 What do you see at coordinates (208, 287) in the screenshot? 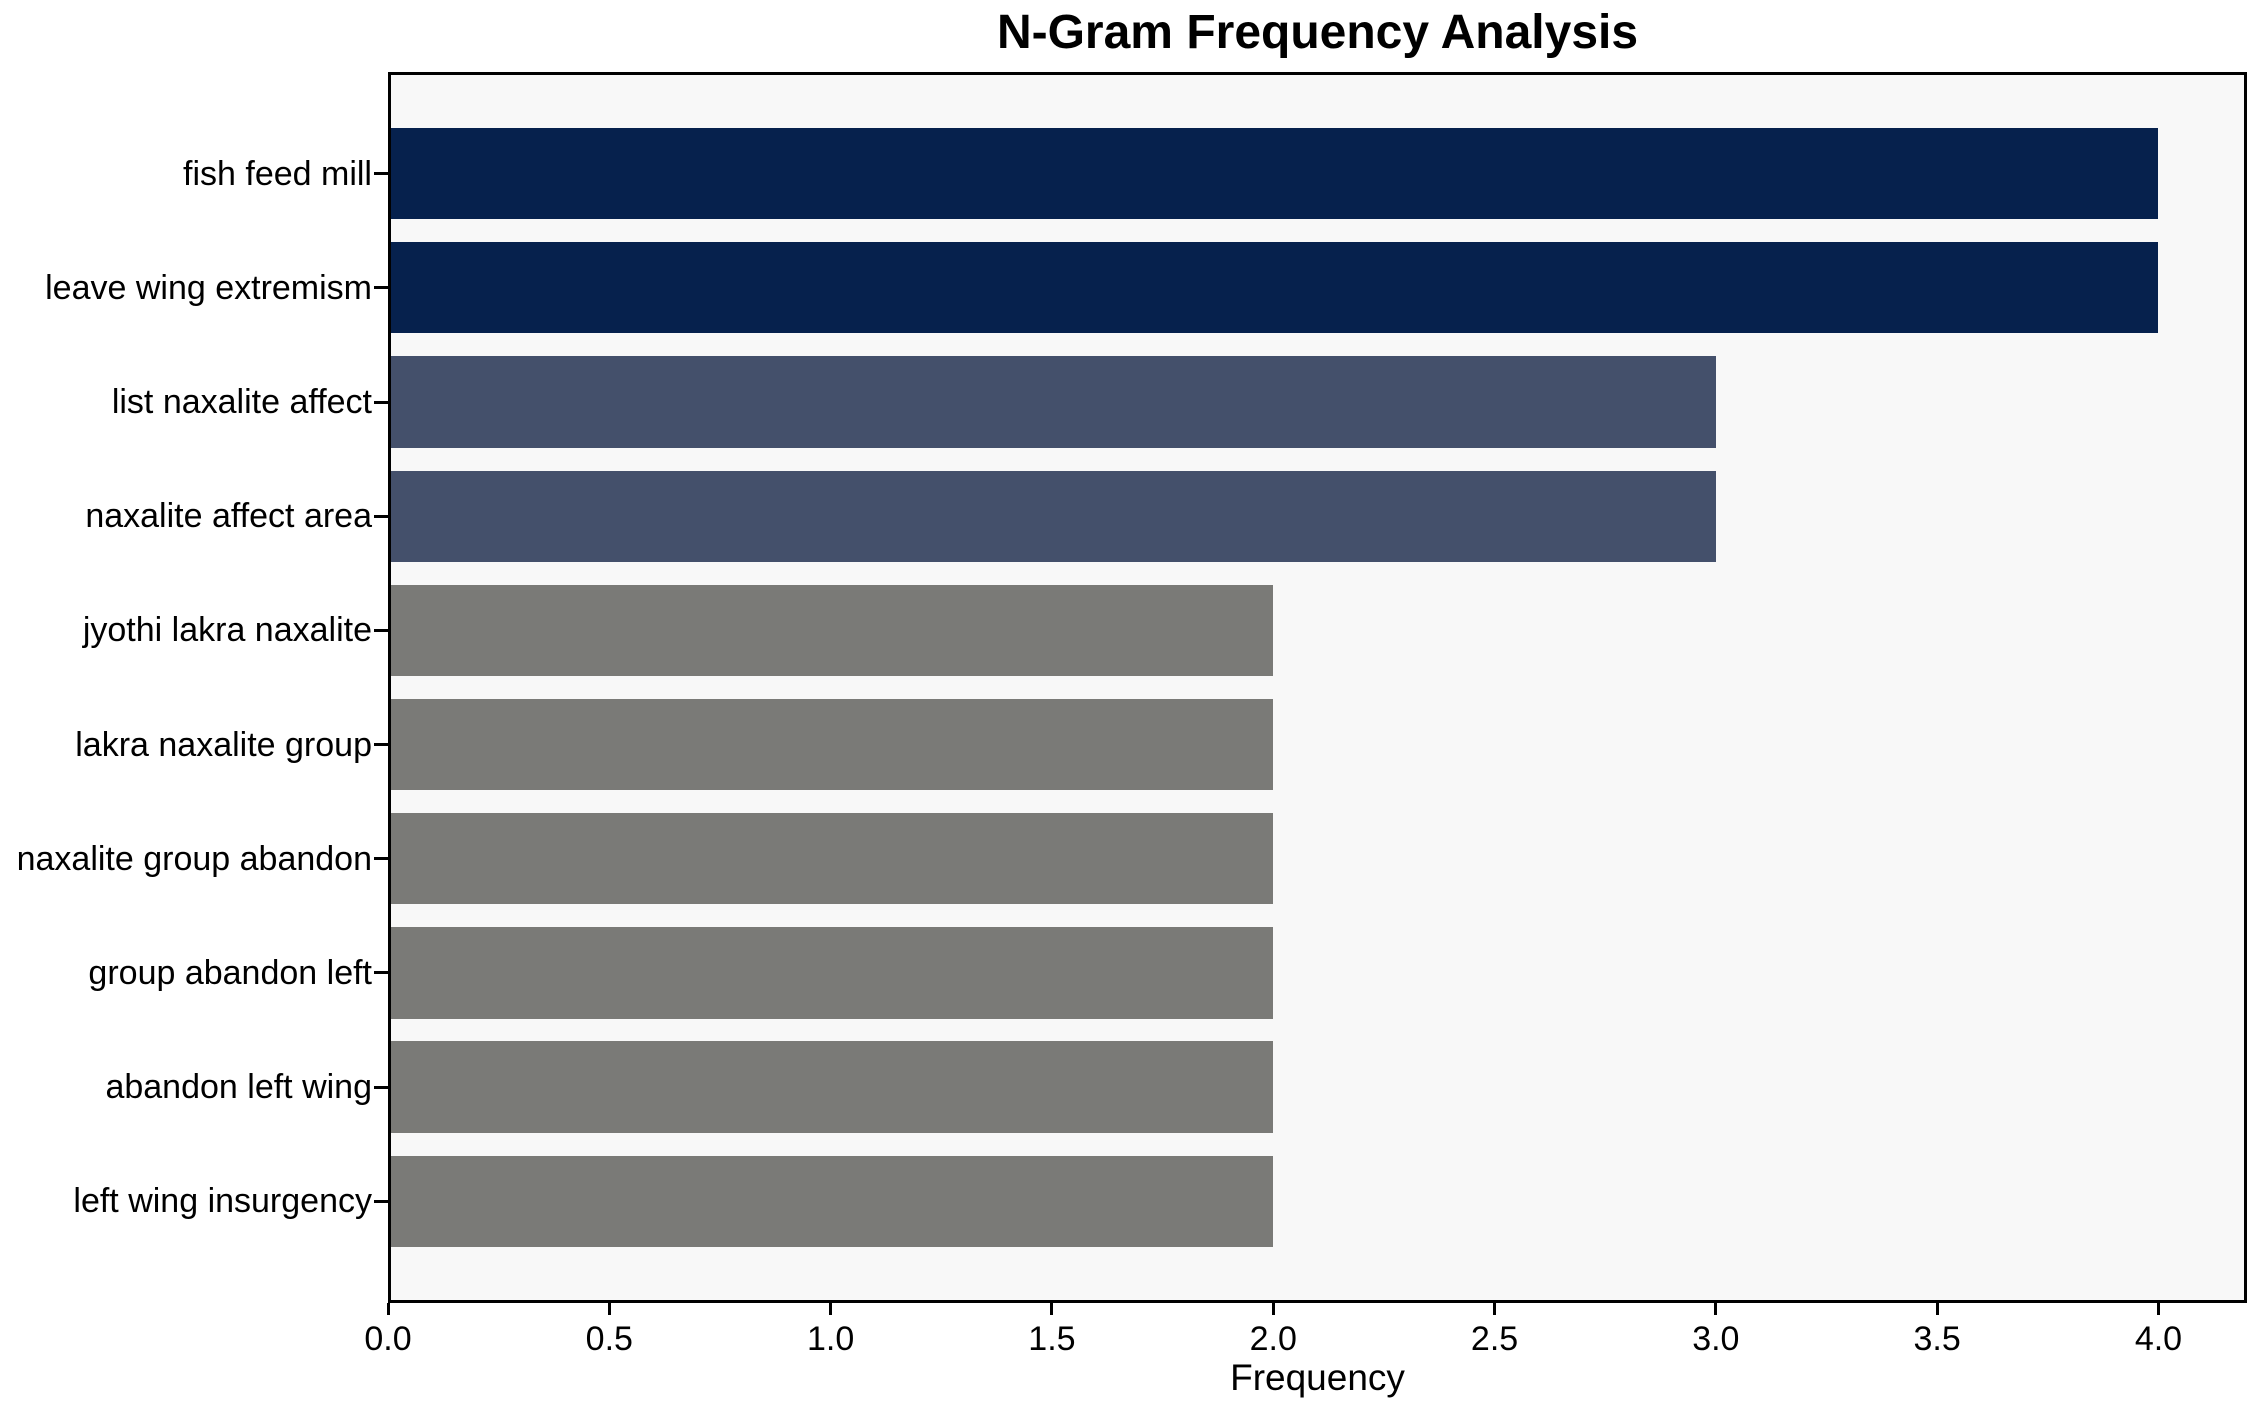
I see `y-tick-label: leave wing extremism` at bounding box center [208, 287].